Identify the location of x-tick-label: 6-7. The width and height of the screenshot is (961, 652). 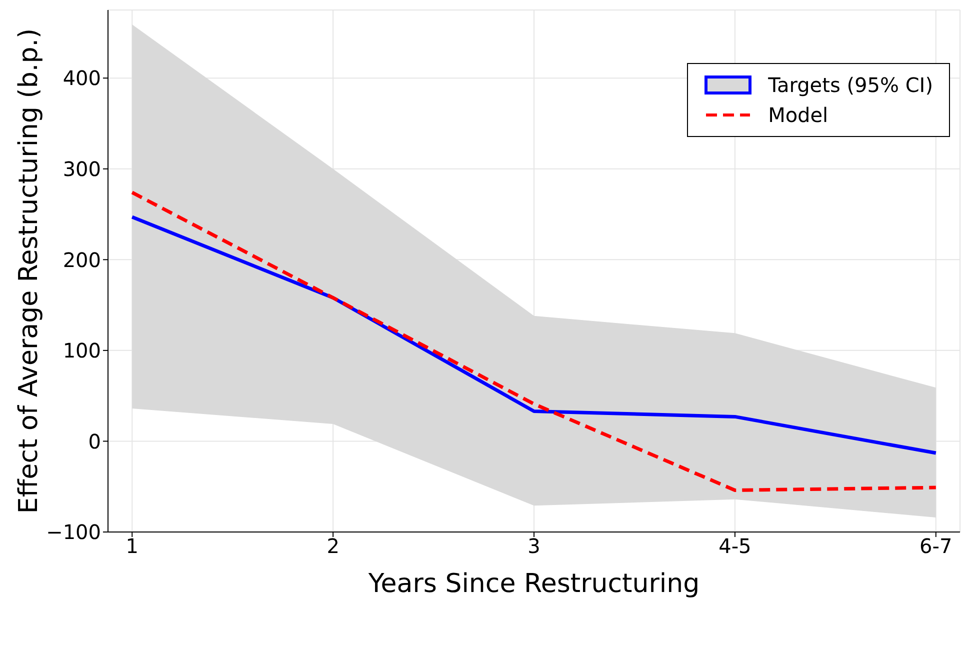
(936, 546).